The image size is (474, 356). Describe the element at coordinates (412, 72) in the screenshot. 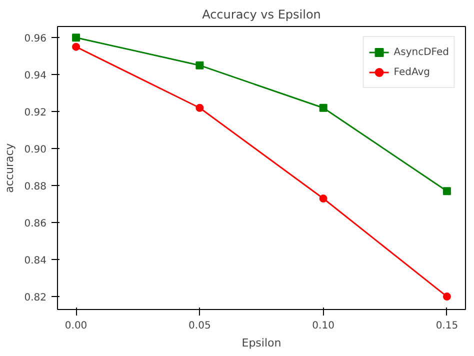

I see `legend-label: FedAvg` at that location.